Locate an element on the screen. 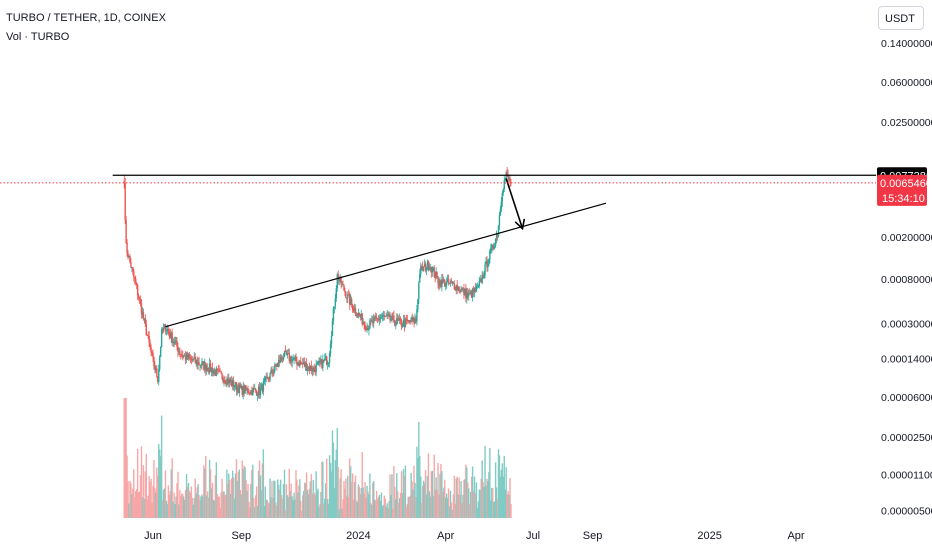 Image resolution: width=932 pixels, height=550 pixels. last-price-label: 0.00654603 is located at coordinates (906, 184).